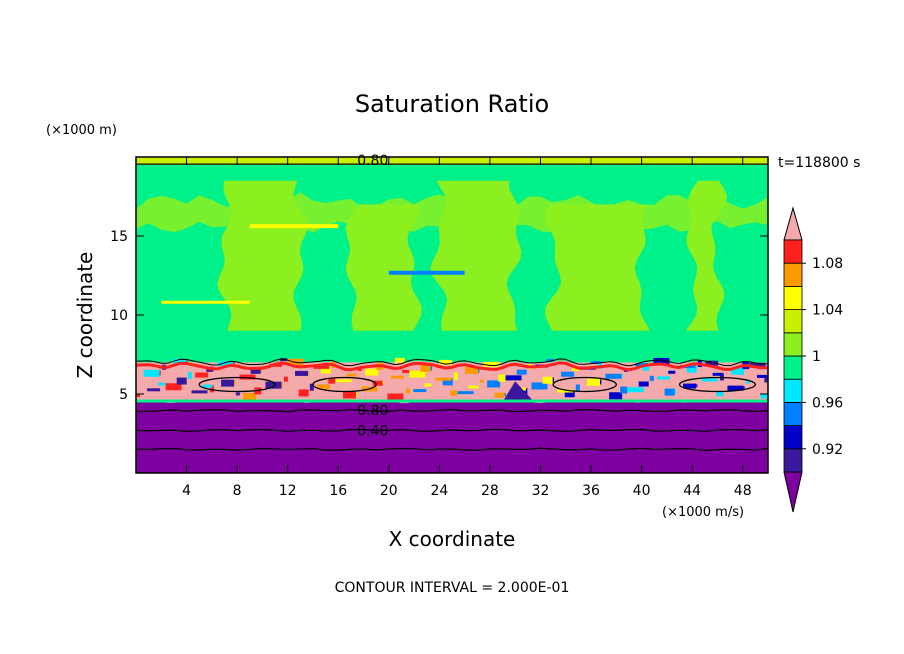 Image resolution: width=904 pixels, height=654 pixels. Describe the element at coordinates (452, 437) in the screenshot. I see `field-region` at that location.